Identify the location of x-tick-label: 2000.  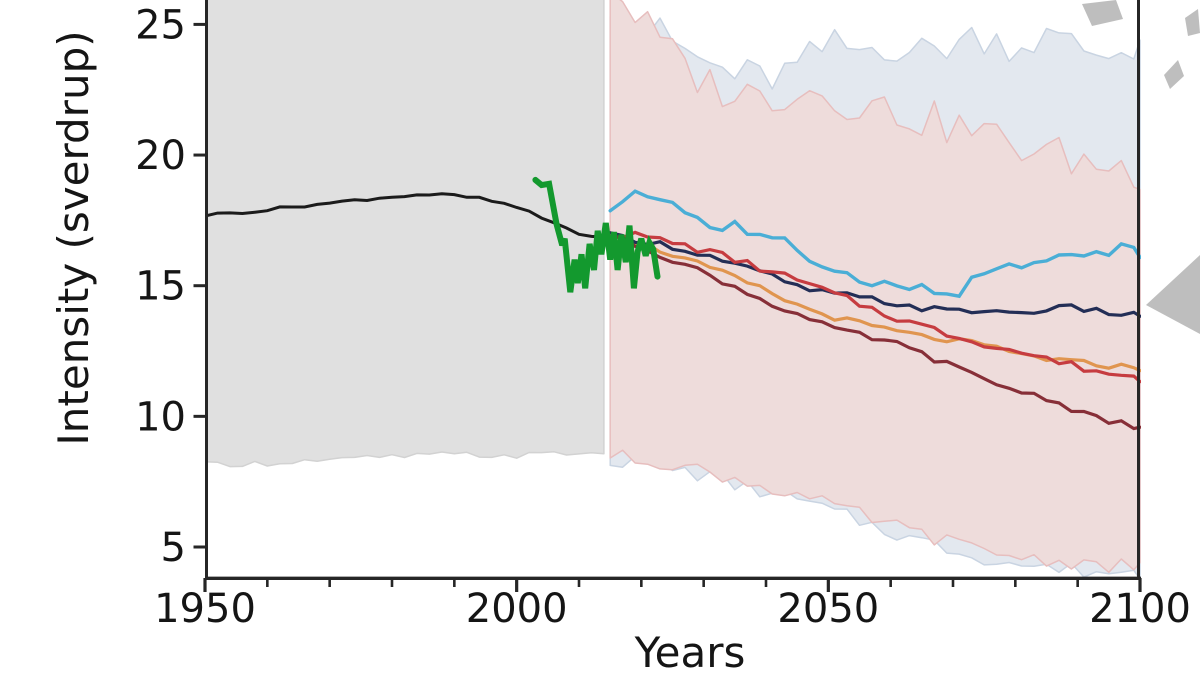
(517, 609).